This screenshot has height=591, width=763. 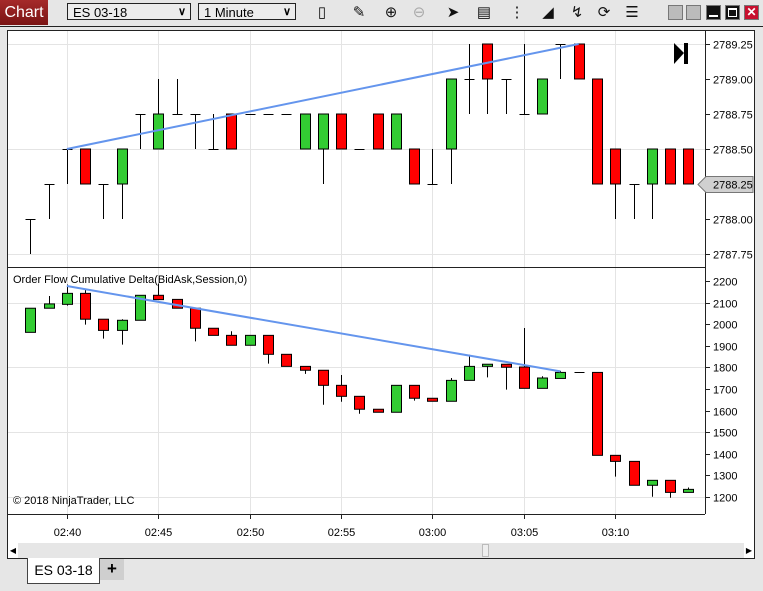 I want to click on data-box-icon: ▤, so click(x=484, y=12).